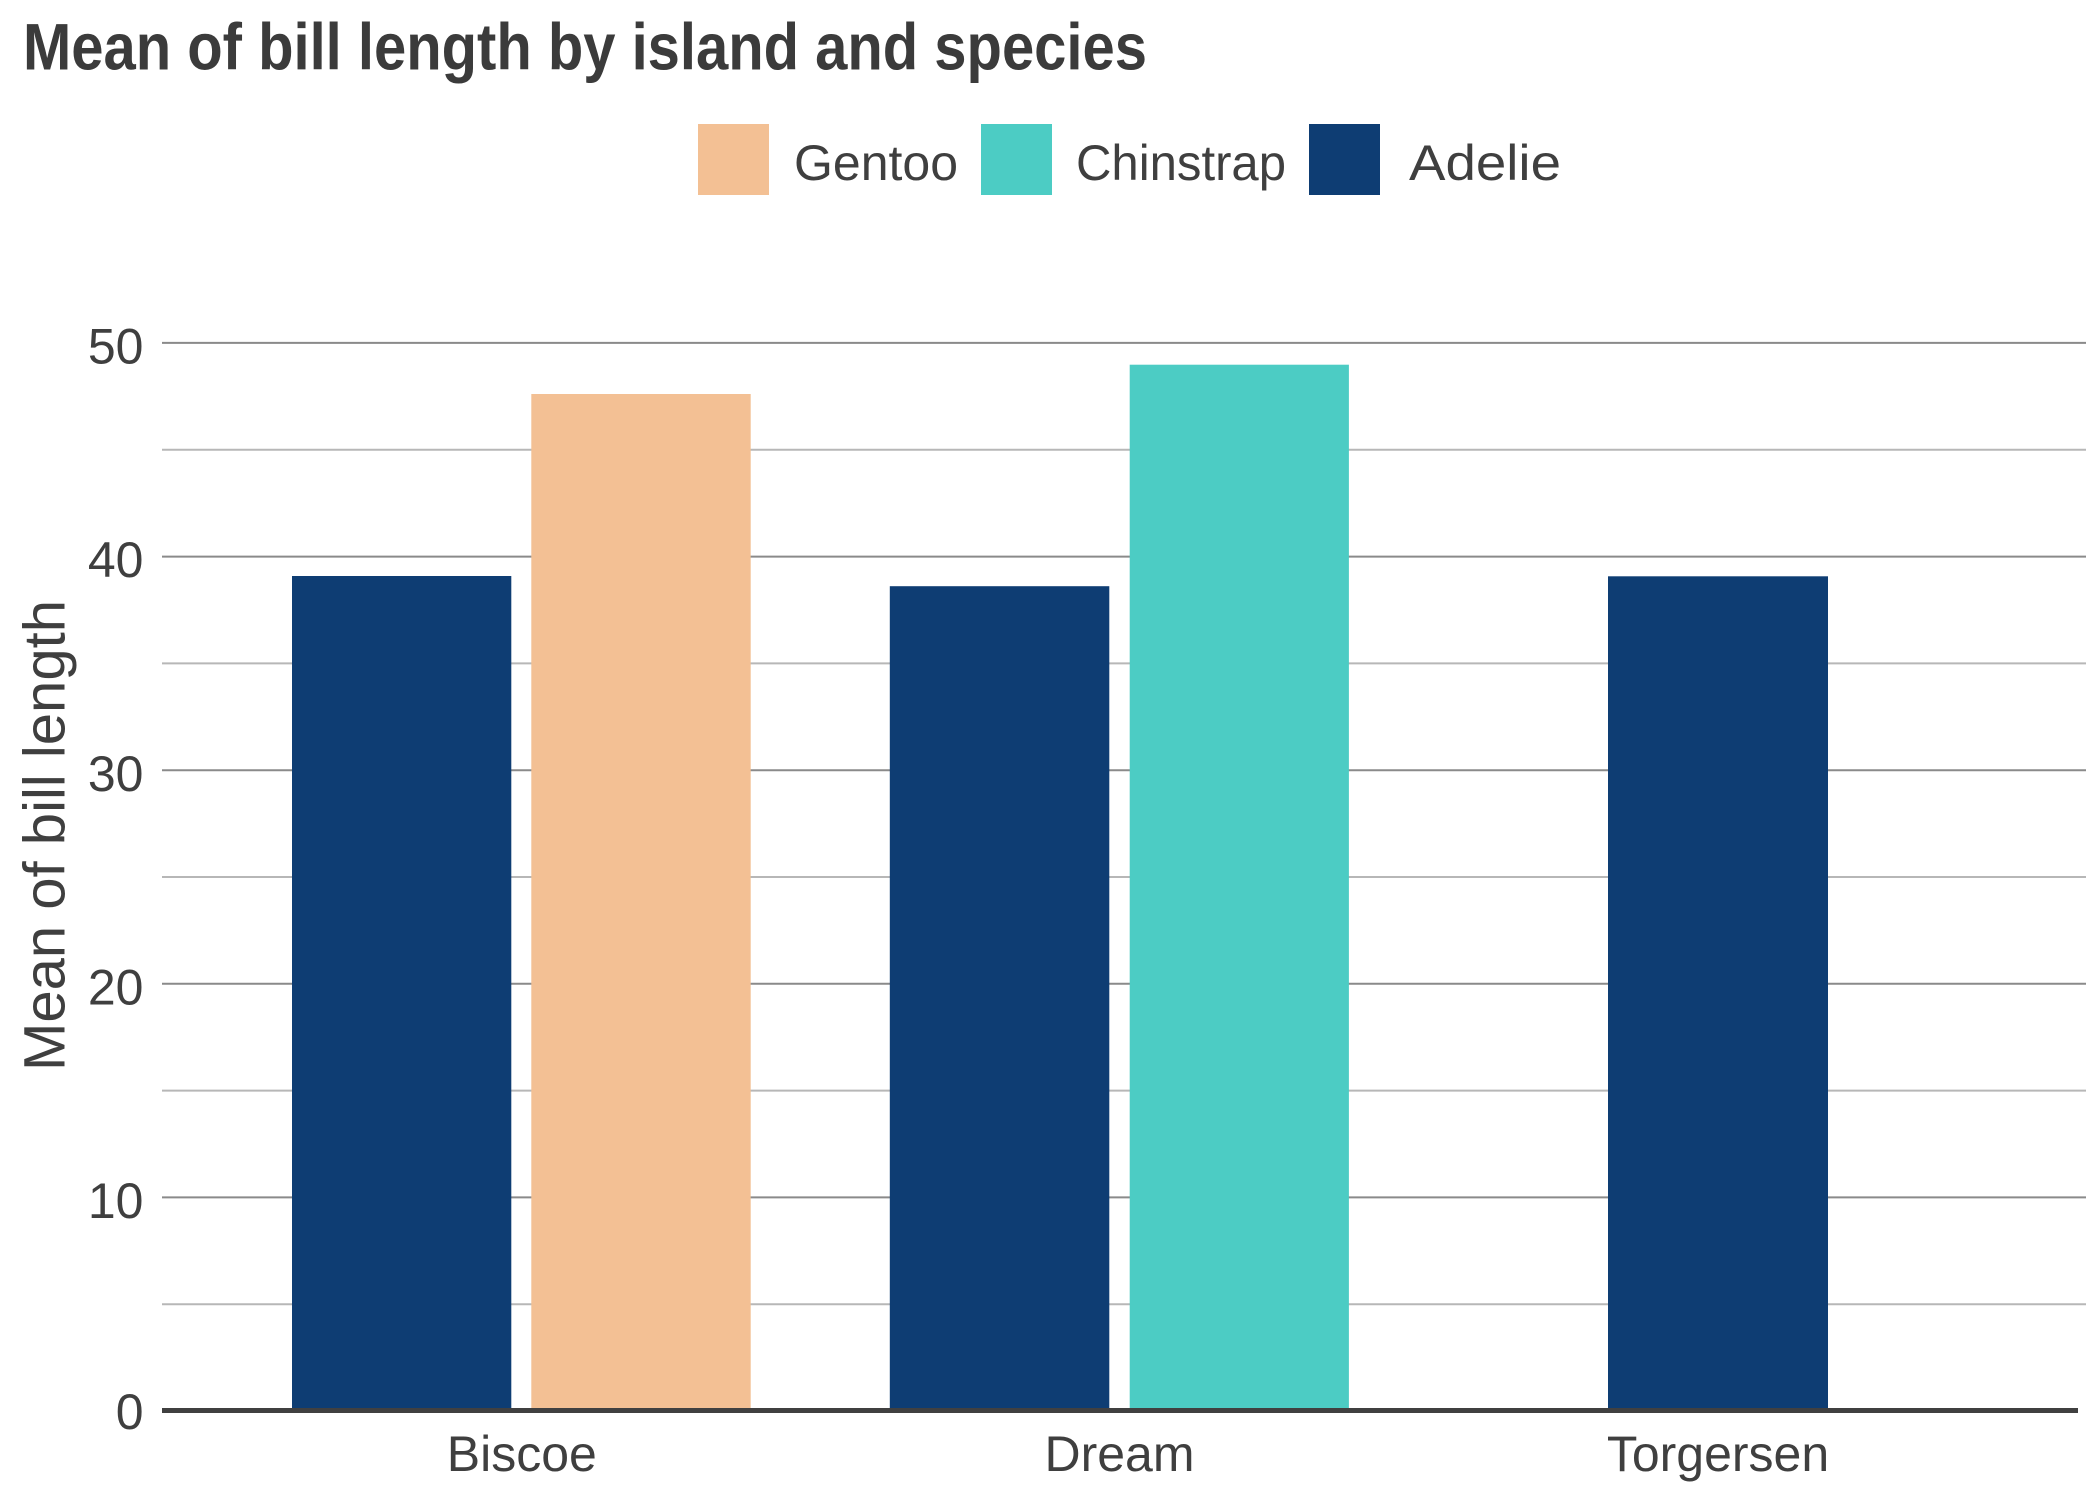 The image size is (2100, 1500). Describe the element at coordinates (116, 347) in the screenshot. I see `svg-text: 50` at that location.